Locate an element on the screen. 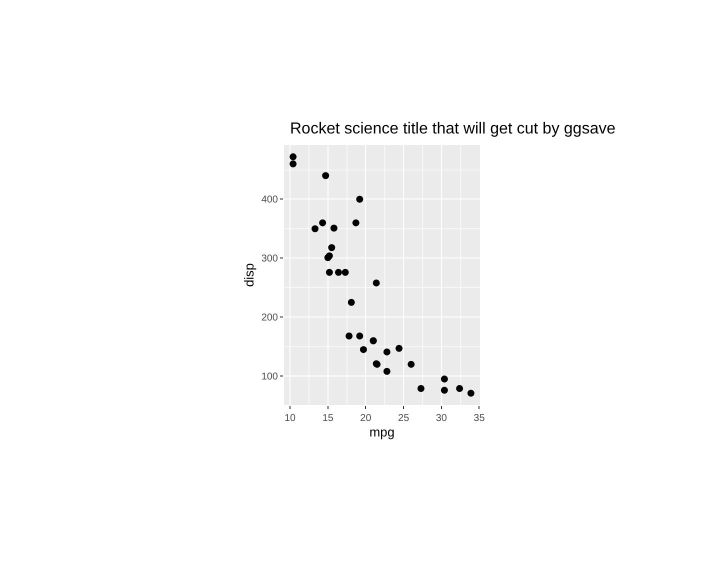 The image size is (725, 566). chart-title: Rocket science title that will get cut by ggsave is located at coordinates (453, 129).